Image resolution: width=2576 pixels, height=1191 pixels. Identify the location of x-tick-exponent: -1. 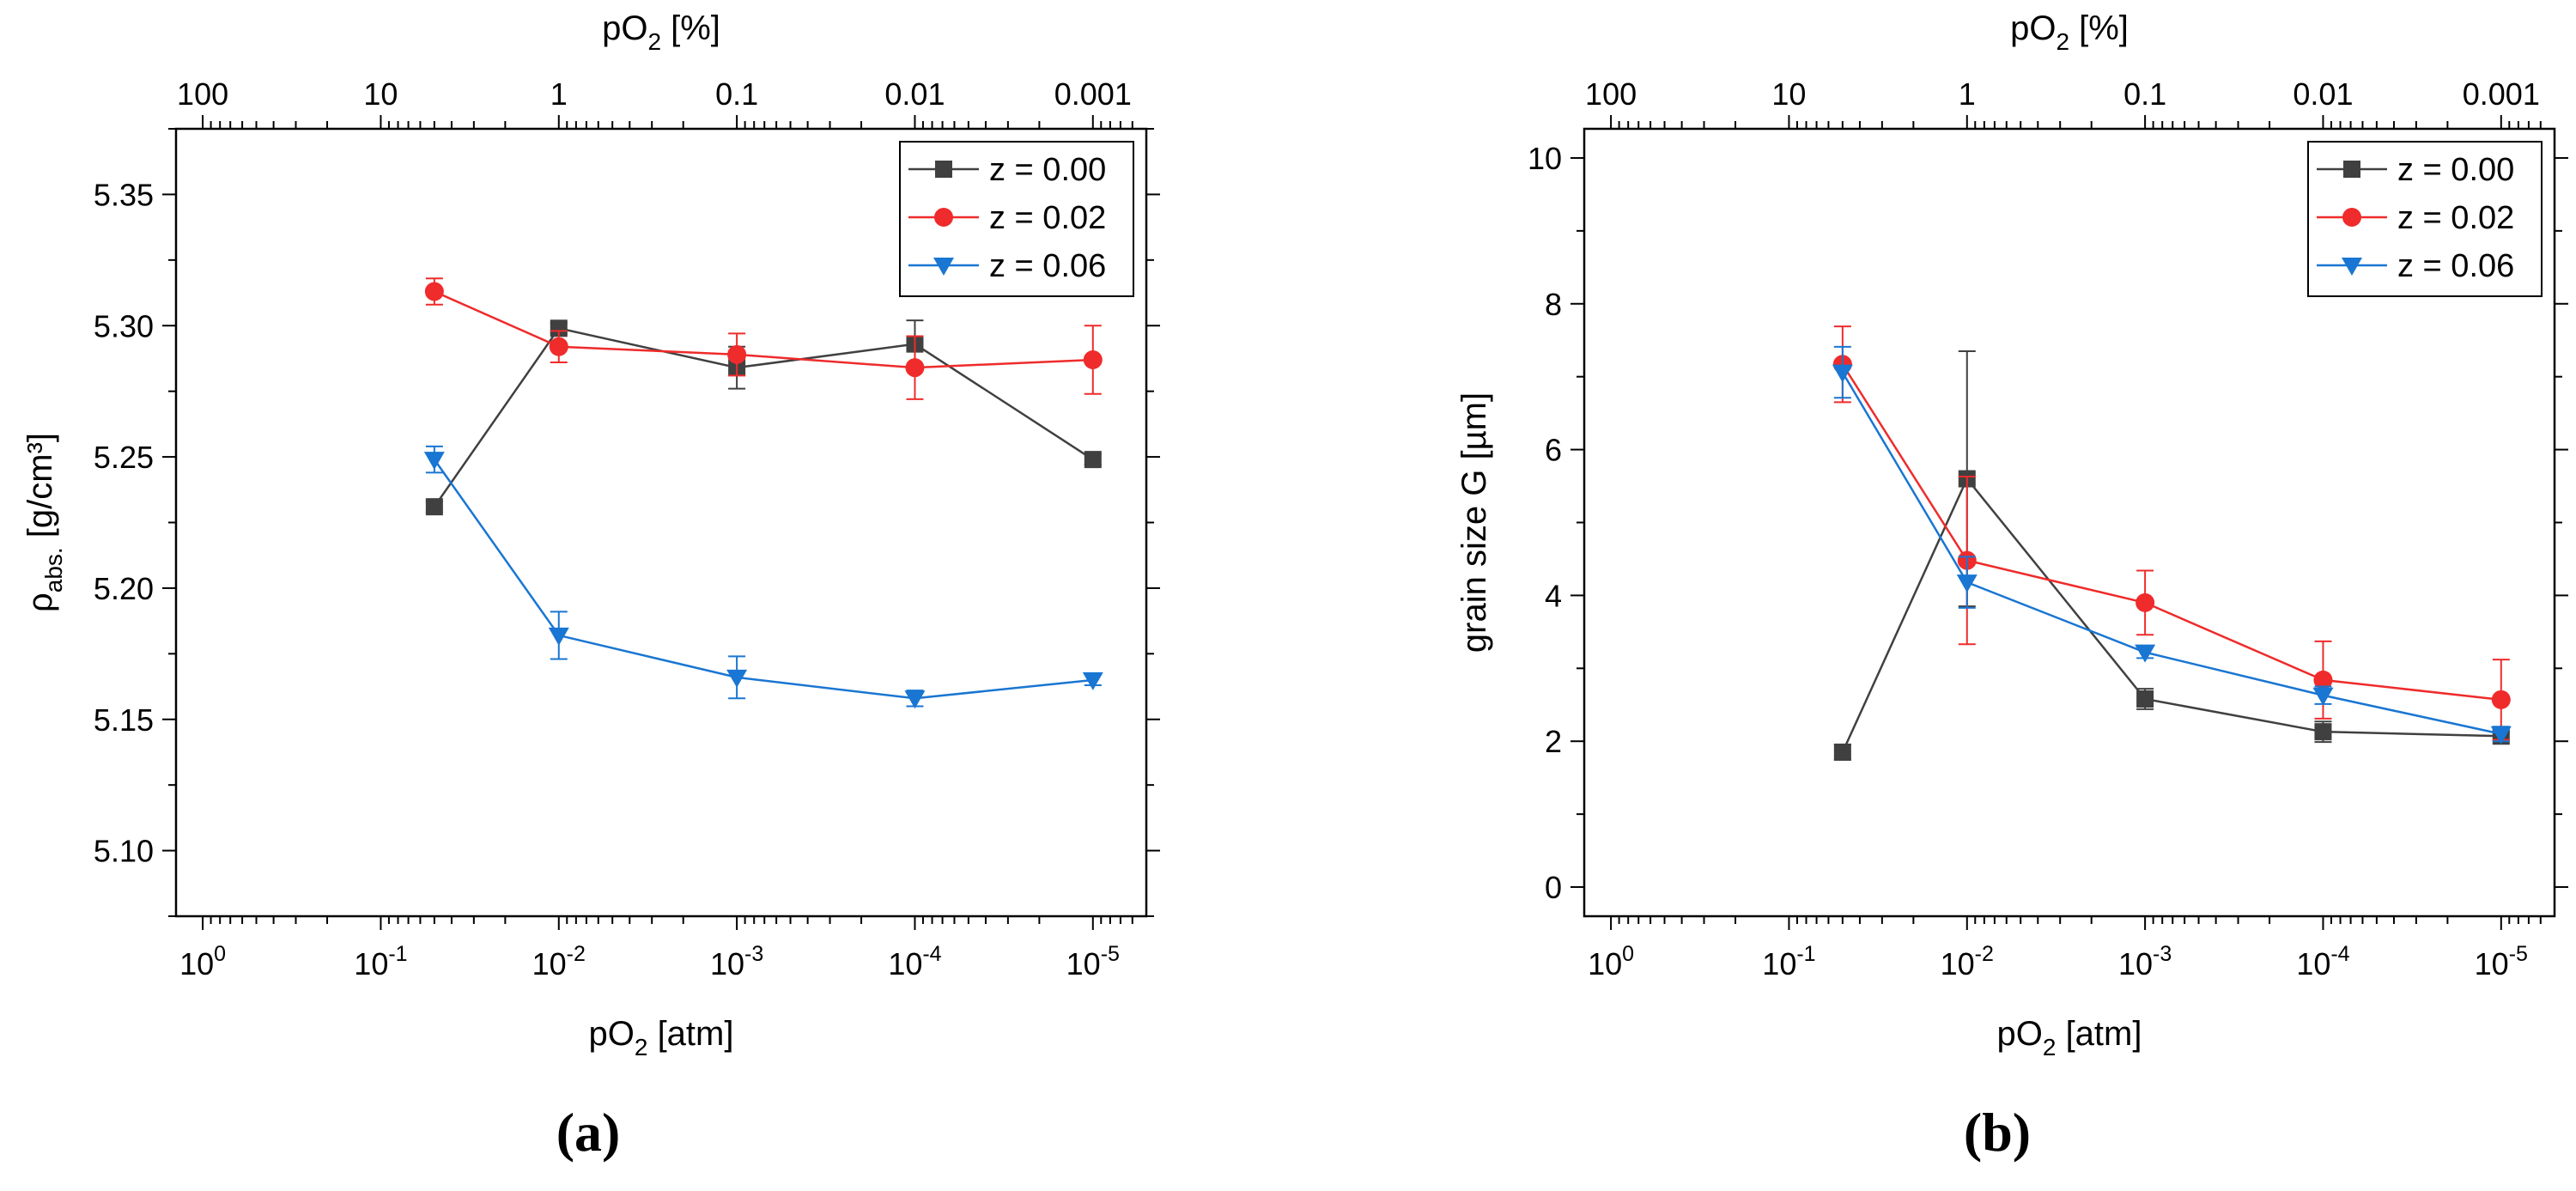
(398, 954).